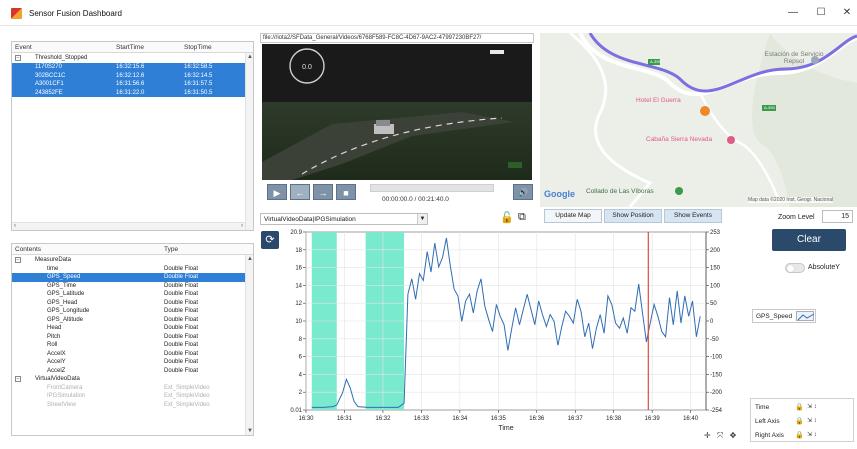  Describe the element at coordinates (128, 320) in the screenshot. I see `contents-item-row: GPS_Altitude Double Float` at that location.